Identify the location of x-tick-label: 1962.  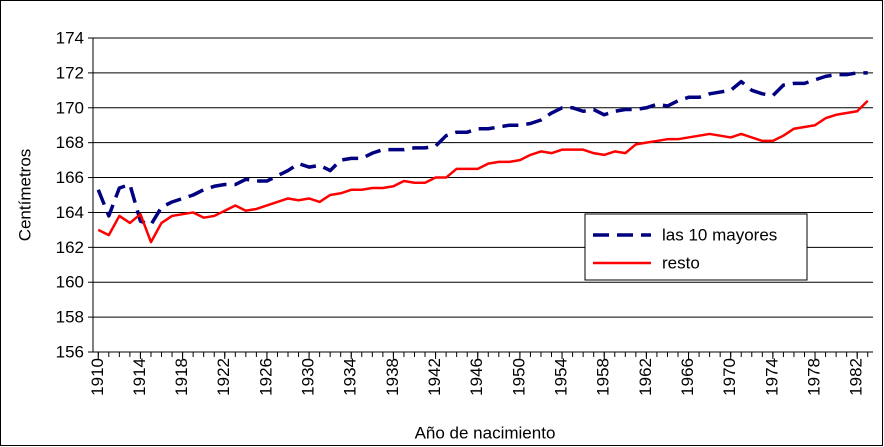
(645, 377).